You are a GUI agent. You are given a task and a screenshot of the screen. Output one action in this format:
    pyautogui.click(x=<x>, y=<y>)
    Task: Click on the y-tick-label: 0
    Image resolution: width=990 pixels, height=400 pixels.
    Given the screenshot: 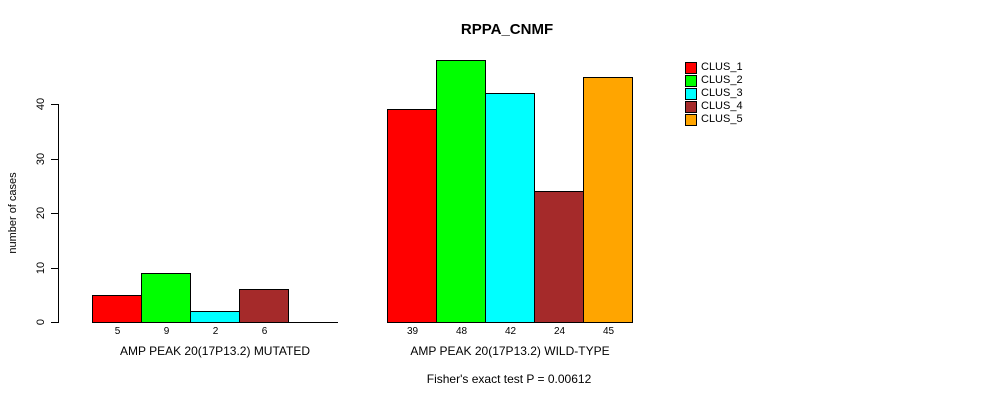 What is the action you would take?
    pyautogui.click(x=41, y=322)
    